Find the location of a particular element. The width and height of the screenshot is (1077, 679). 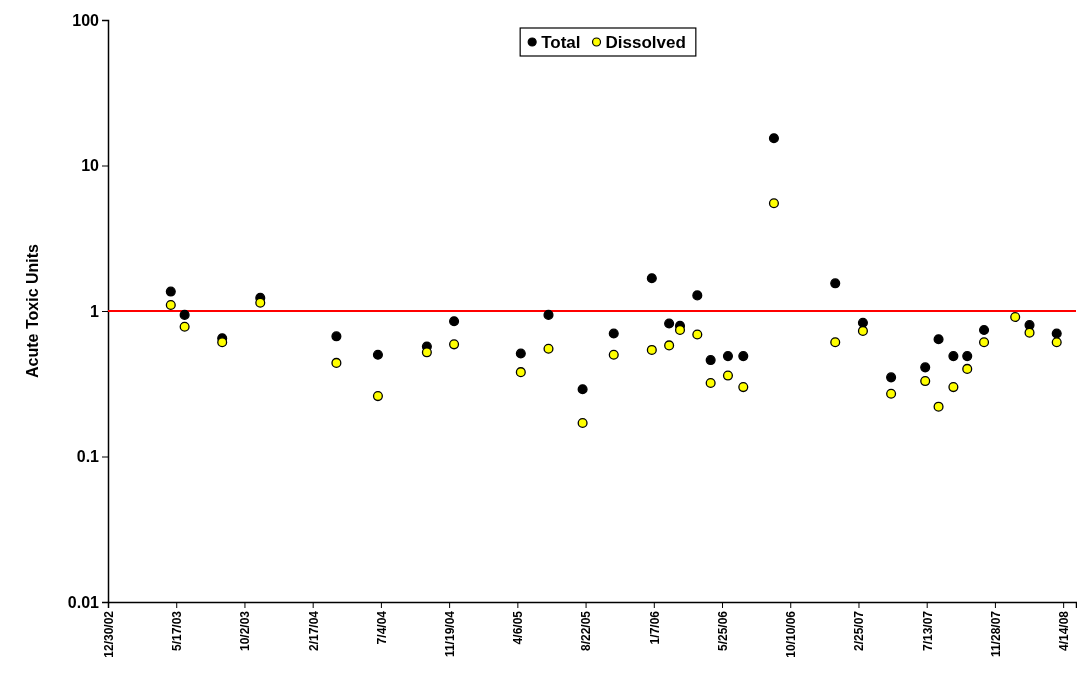

x-tick-label: 8/22/05 is located at coordinates (586, 631).